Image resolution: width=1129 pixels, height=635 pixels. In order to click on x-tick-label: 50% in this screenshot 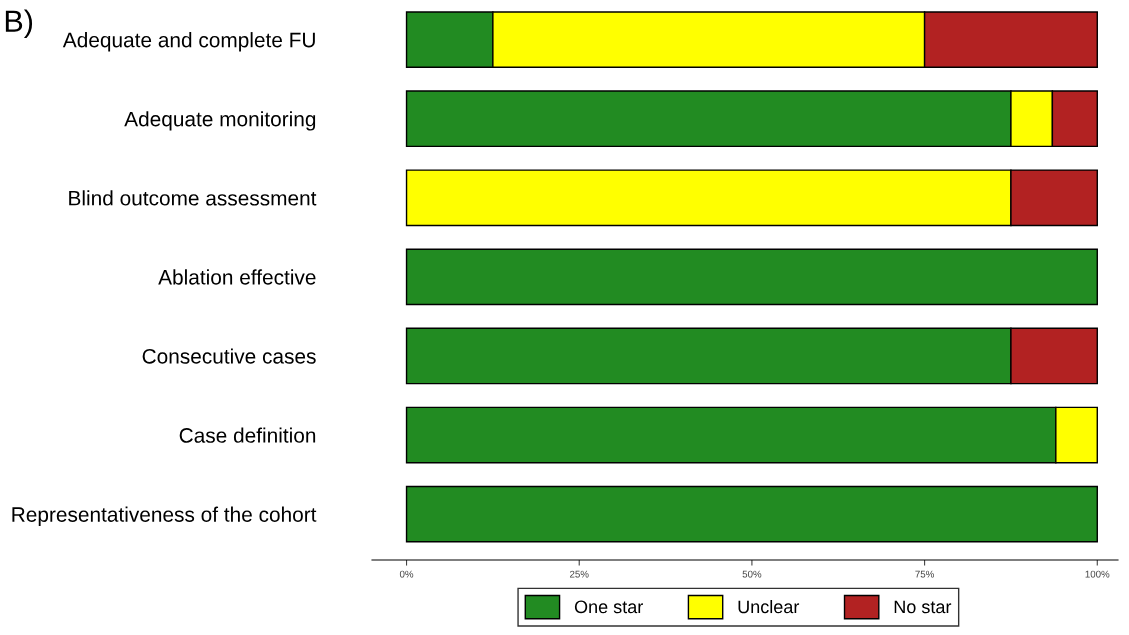, I will do `click(752, 574)`.